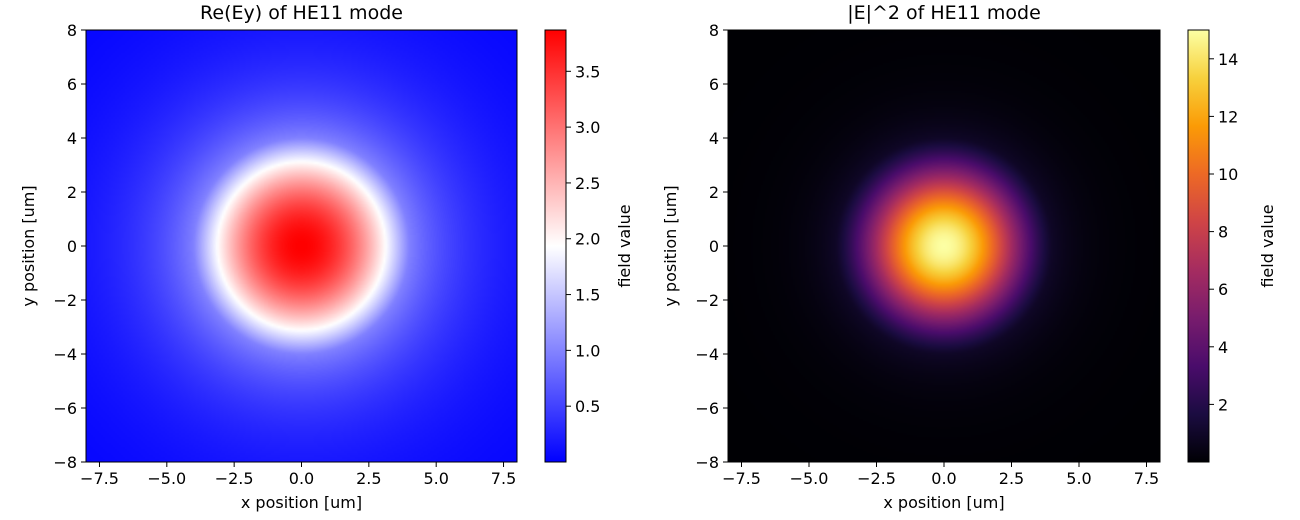  Describe the element at coordinates (587, 350) in the screenshot. I see `colorbar-tick-label: 1.0` at that location.